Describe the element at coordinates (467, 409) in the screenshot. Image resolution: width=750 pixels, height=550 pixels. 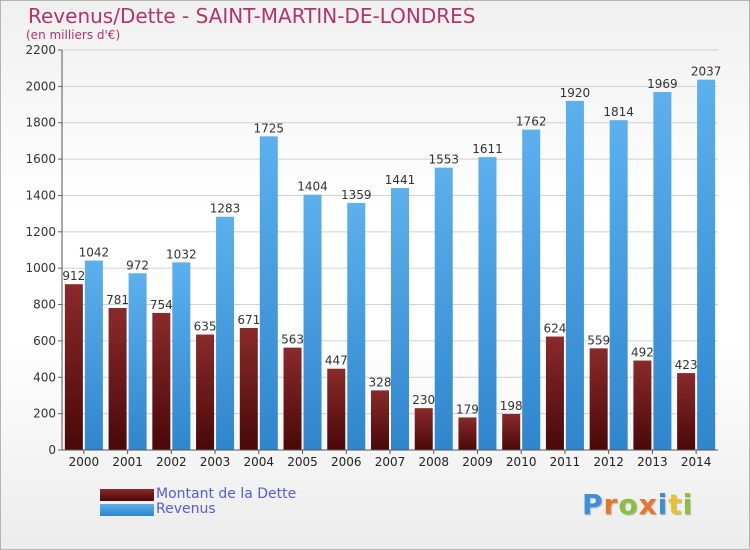
I see `data-label-dette: 179` at that location.